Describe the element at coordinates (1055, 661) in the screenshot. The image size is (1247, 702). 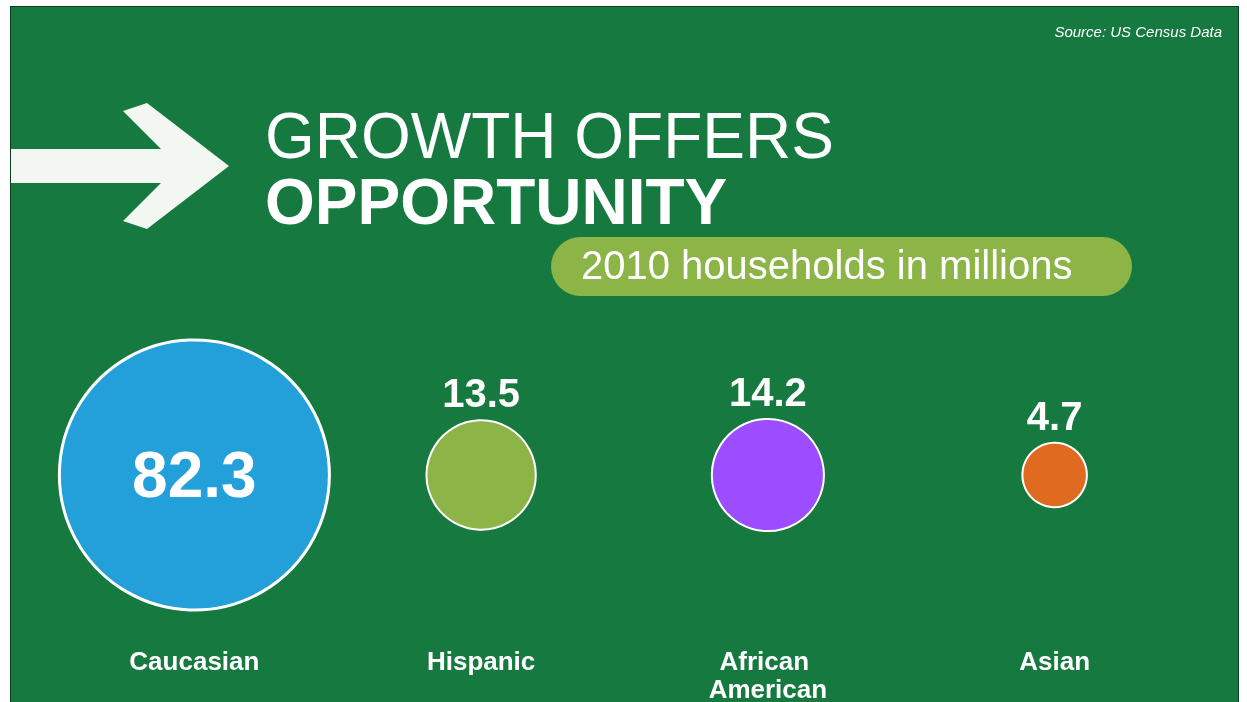
I see `category-label: Asian` at that location.